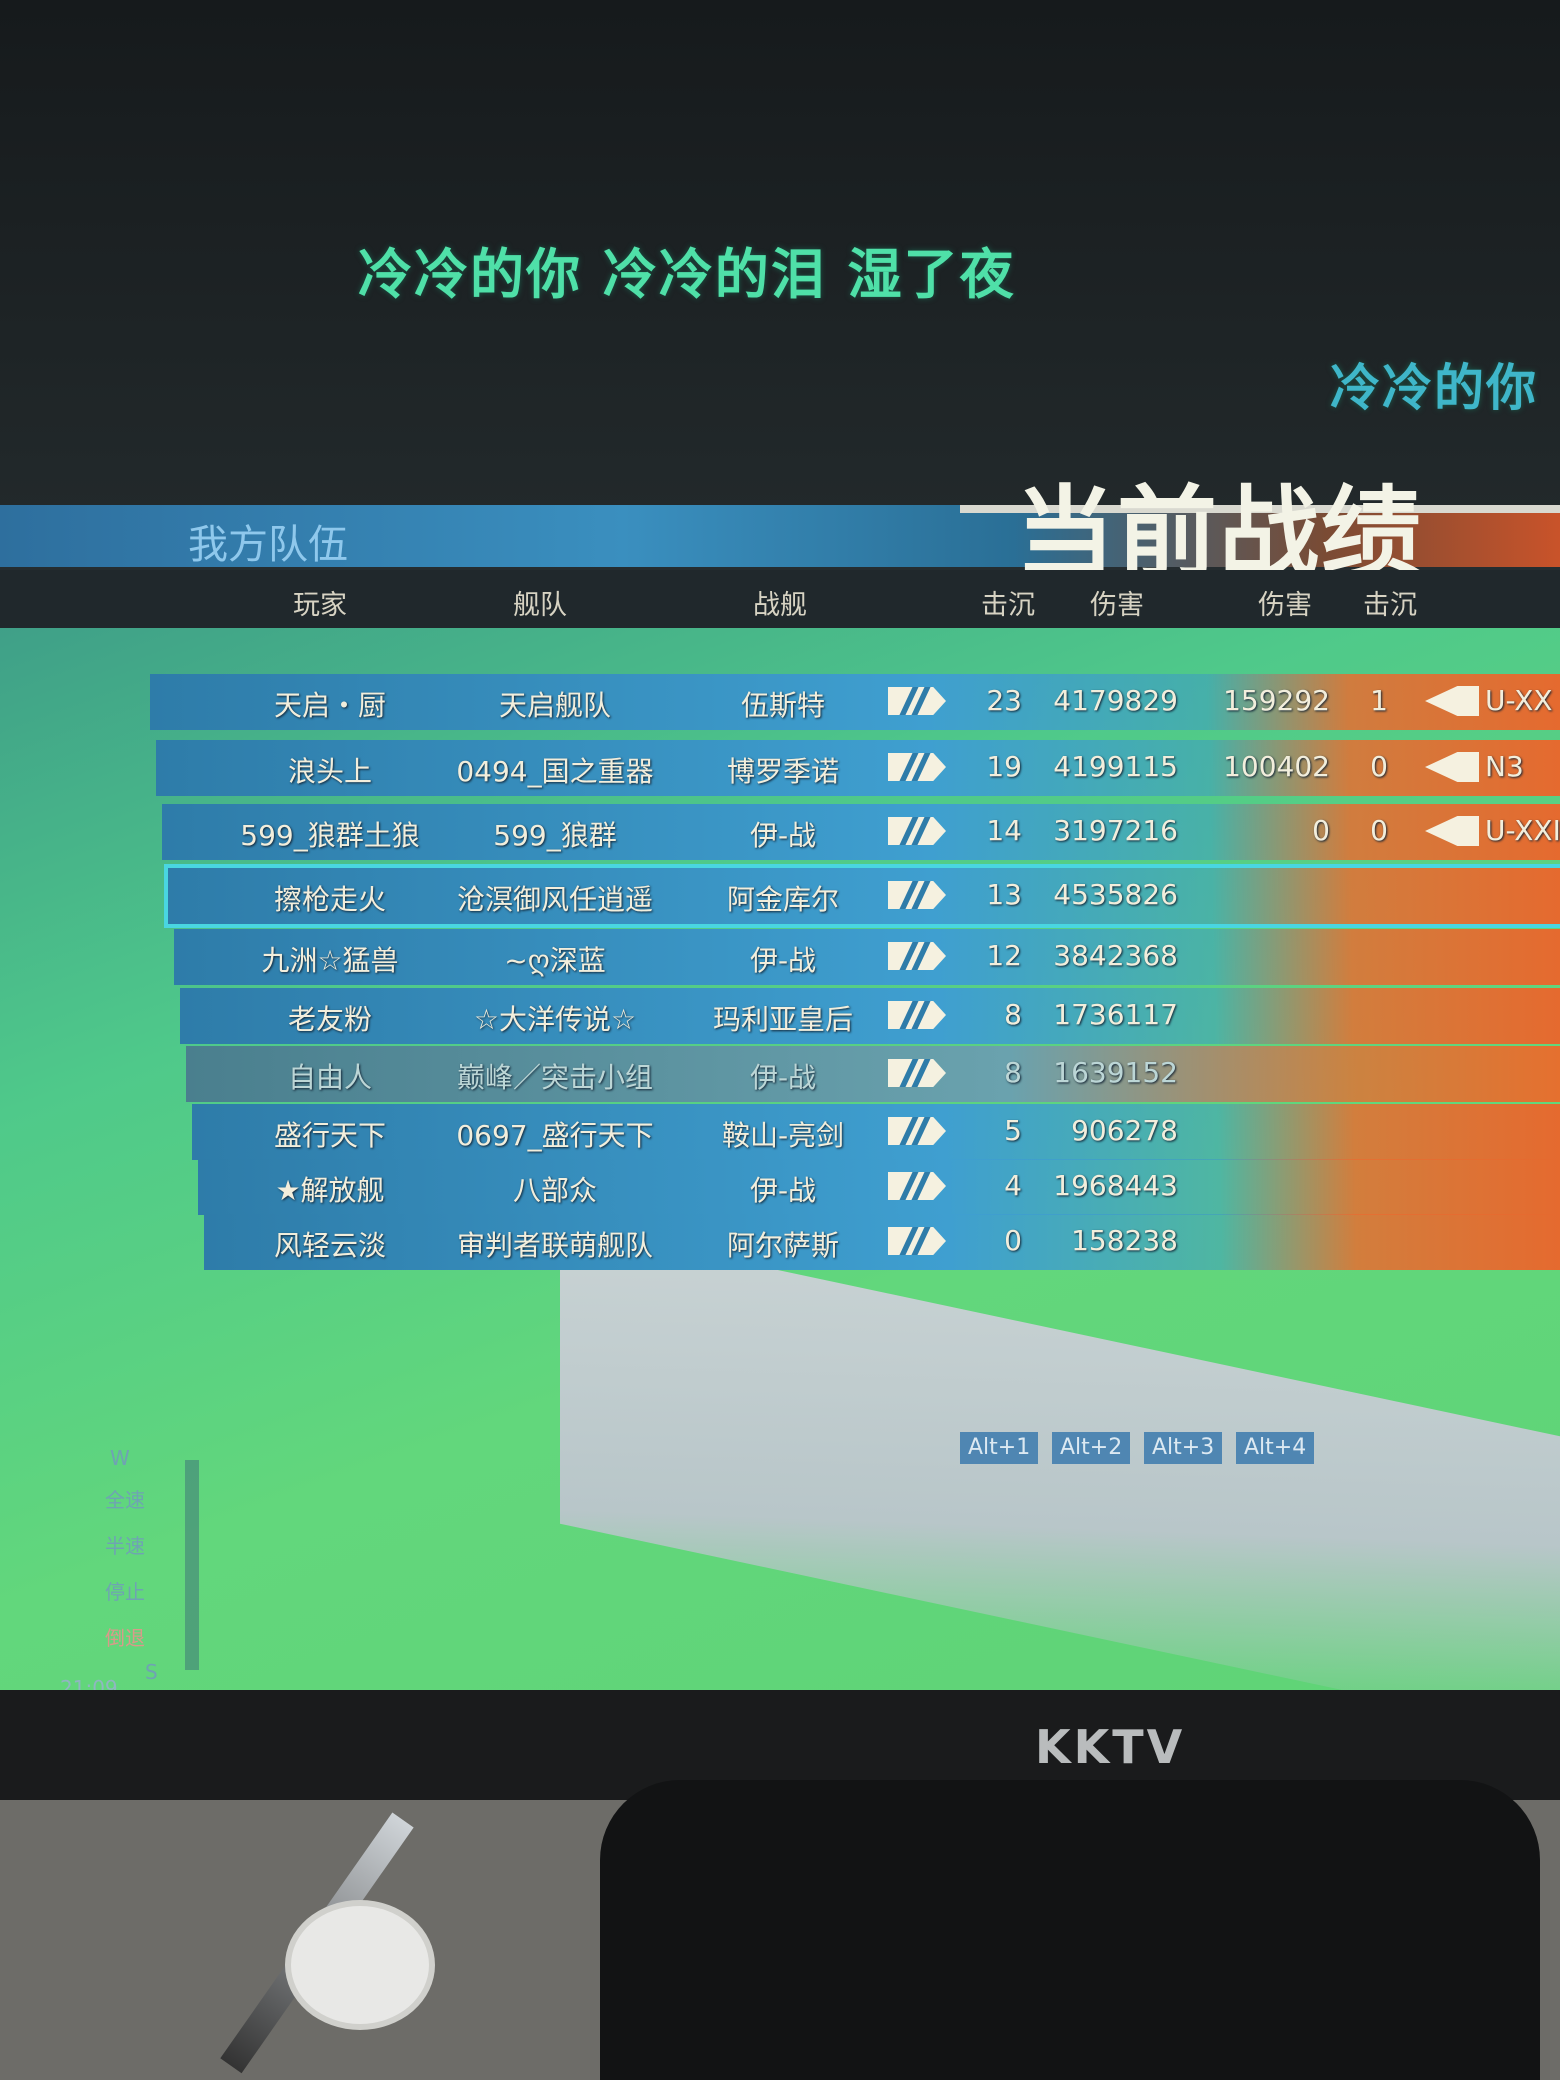 This screenshot has width=1560, height=2080. I want to click on cell-fleet: 599_狼群, so click(555, 835).